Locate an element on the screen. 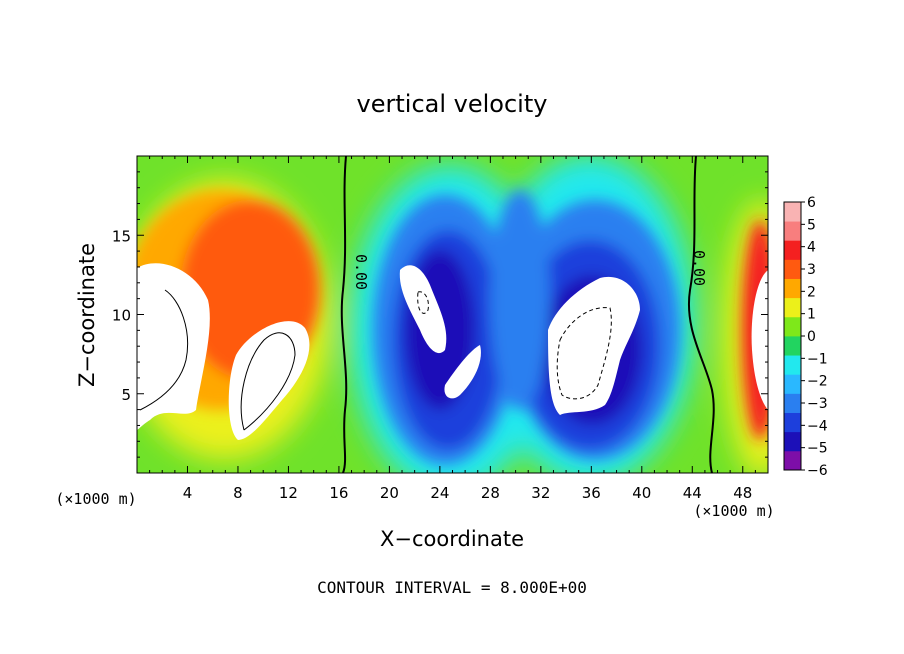 This screenshot has width=904, height=654. zero-contour-label-east: 0.00 is located at coordinates (699, 268).